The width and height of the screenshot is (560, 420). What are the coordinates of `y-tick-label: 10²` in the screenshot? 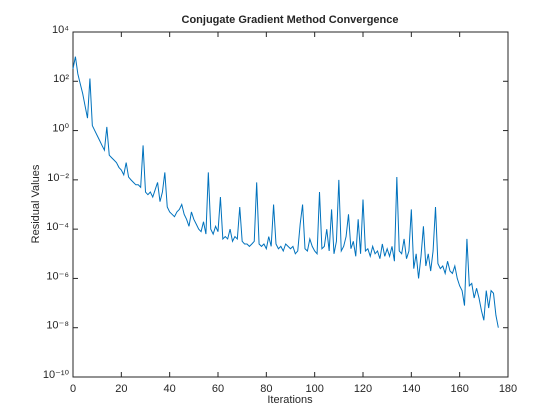 It's located at (61, 79).